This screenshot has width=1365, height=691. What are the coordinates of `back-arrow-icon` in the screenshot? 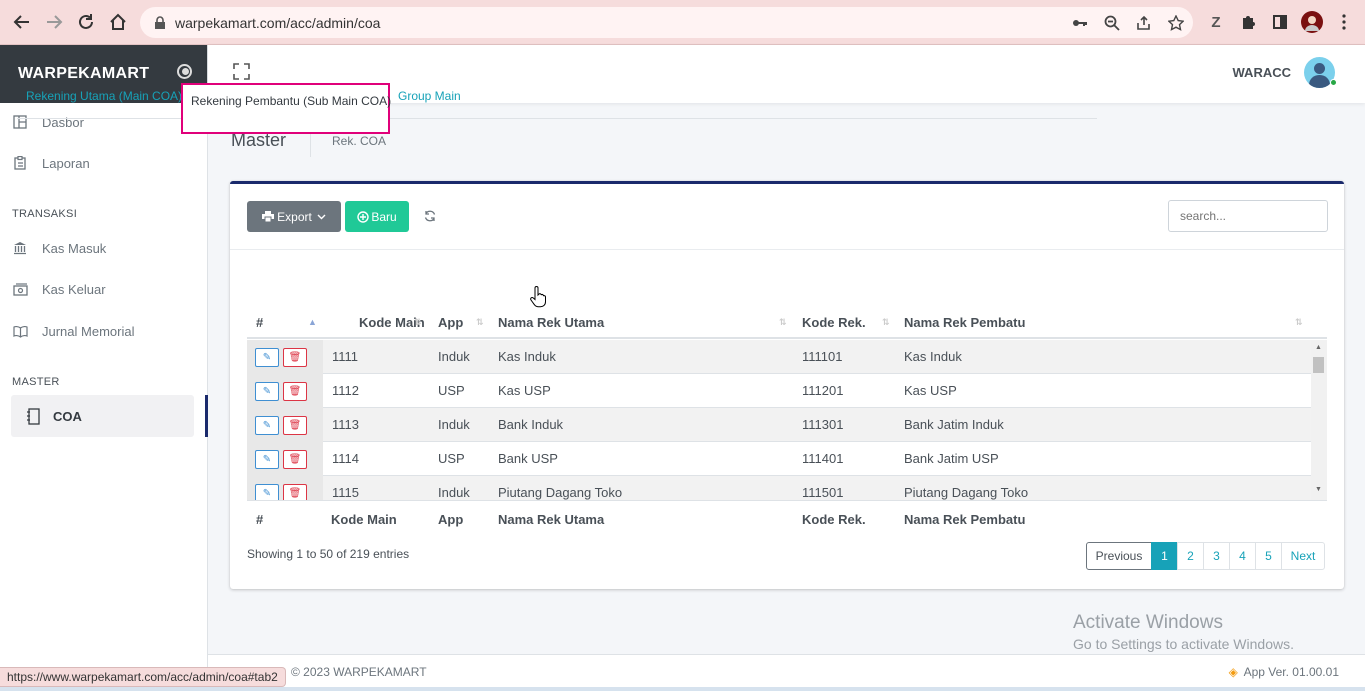 It's located at (22, 22).